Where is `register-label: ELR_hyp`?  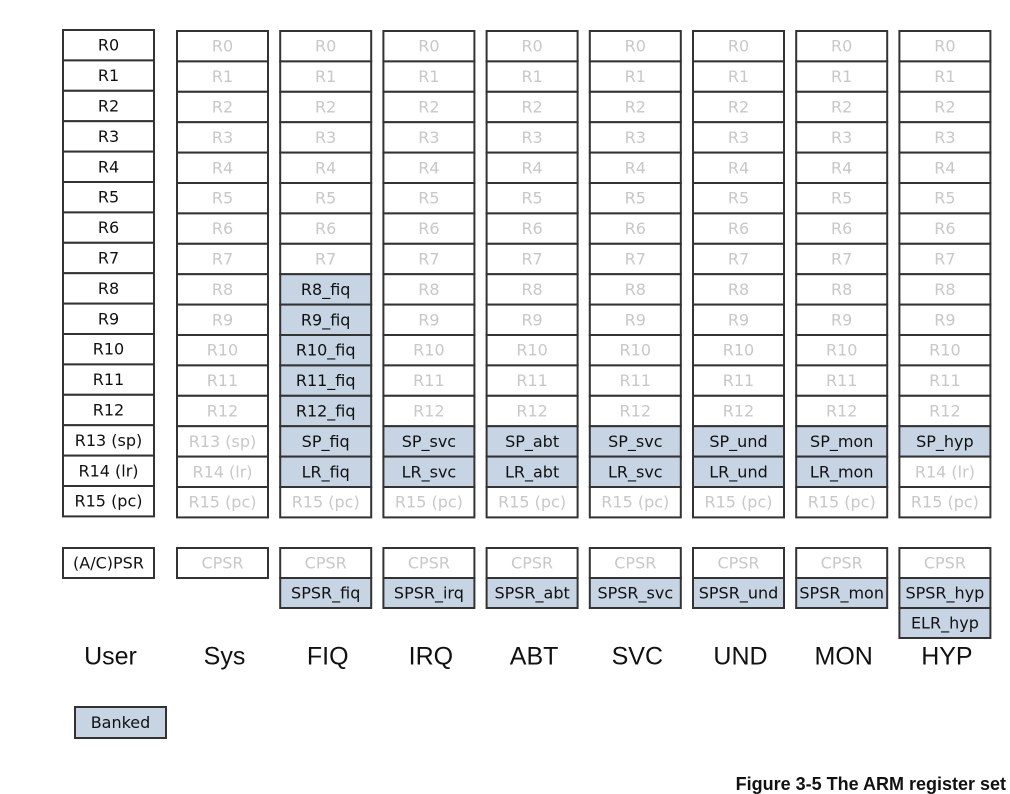 register-label: ELR_hyp is located at coordinates (945, 624).